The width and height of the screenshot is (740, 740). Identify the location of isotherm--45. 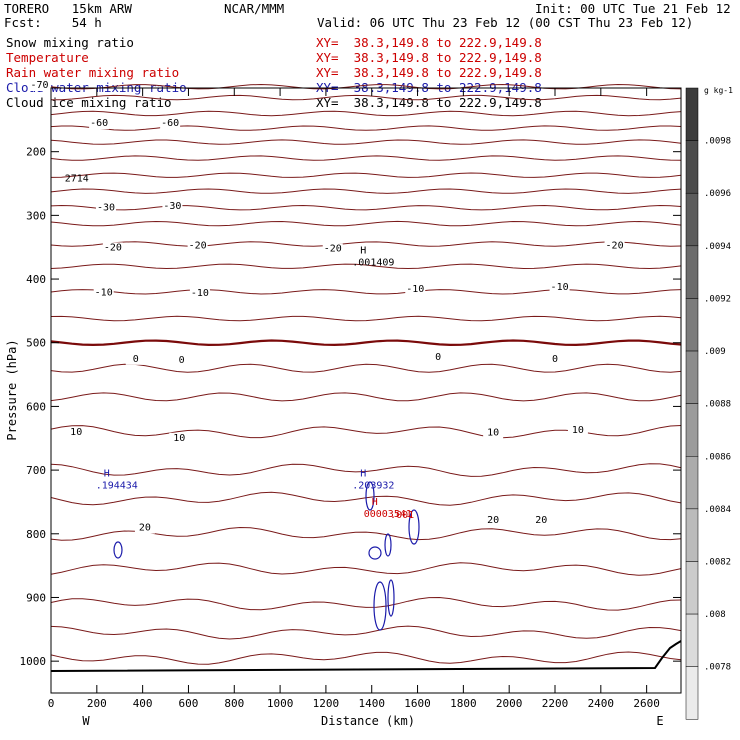
(366, 158).